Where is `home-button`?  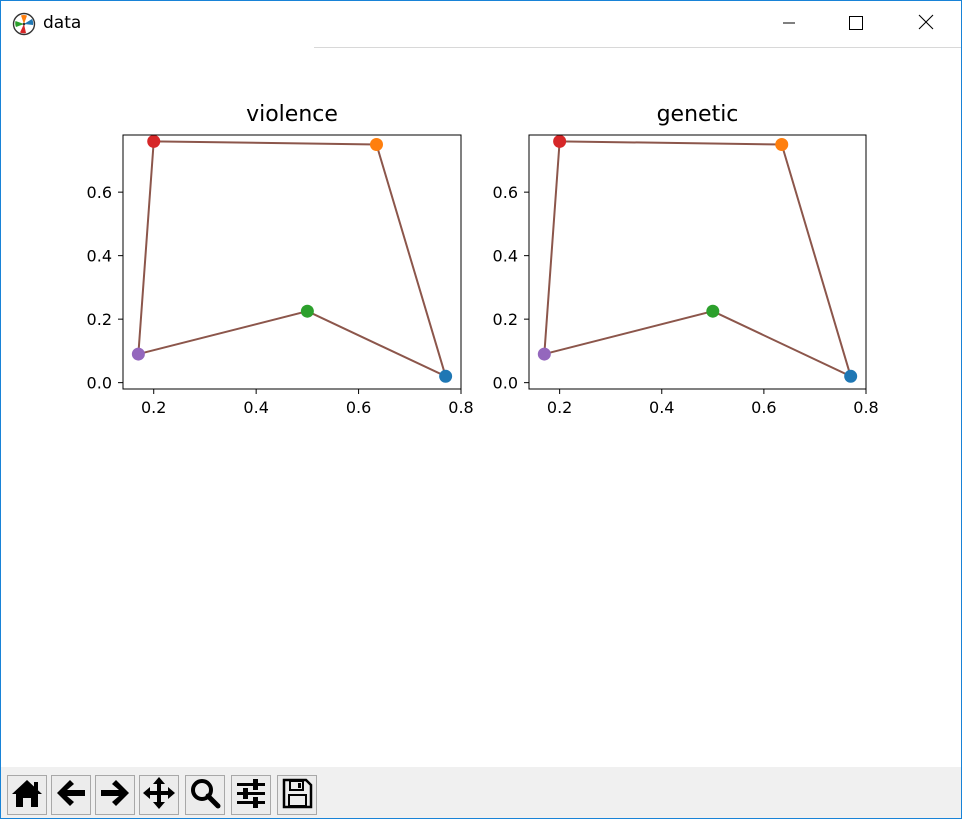
home-button is located at coordinates (27, 795).